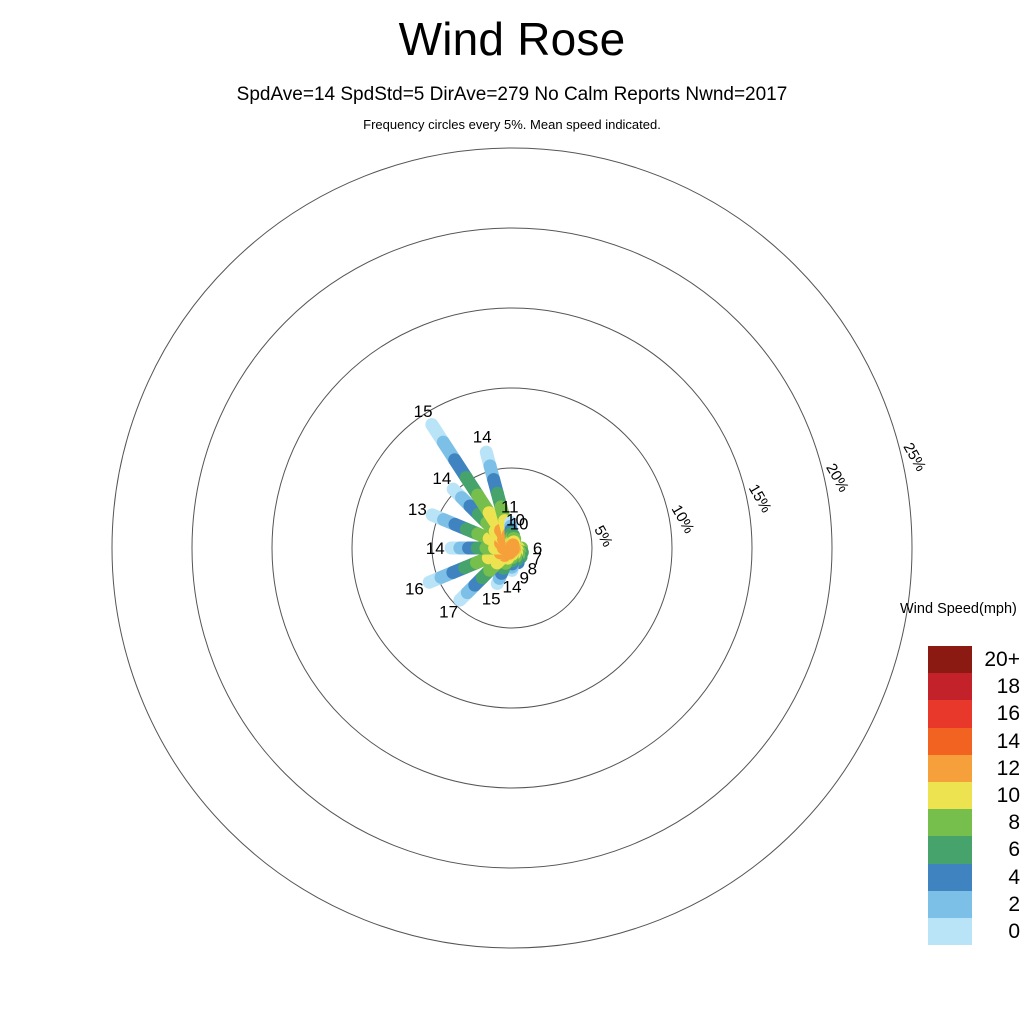  Describe the element at coordinates (1014, 904) in the screenshot. I see `legend-label: 2` at that location.